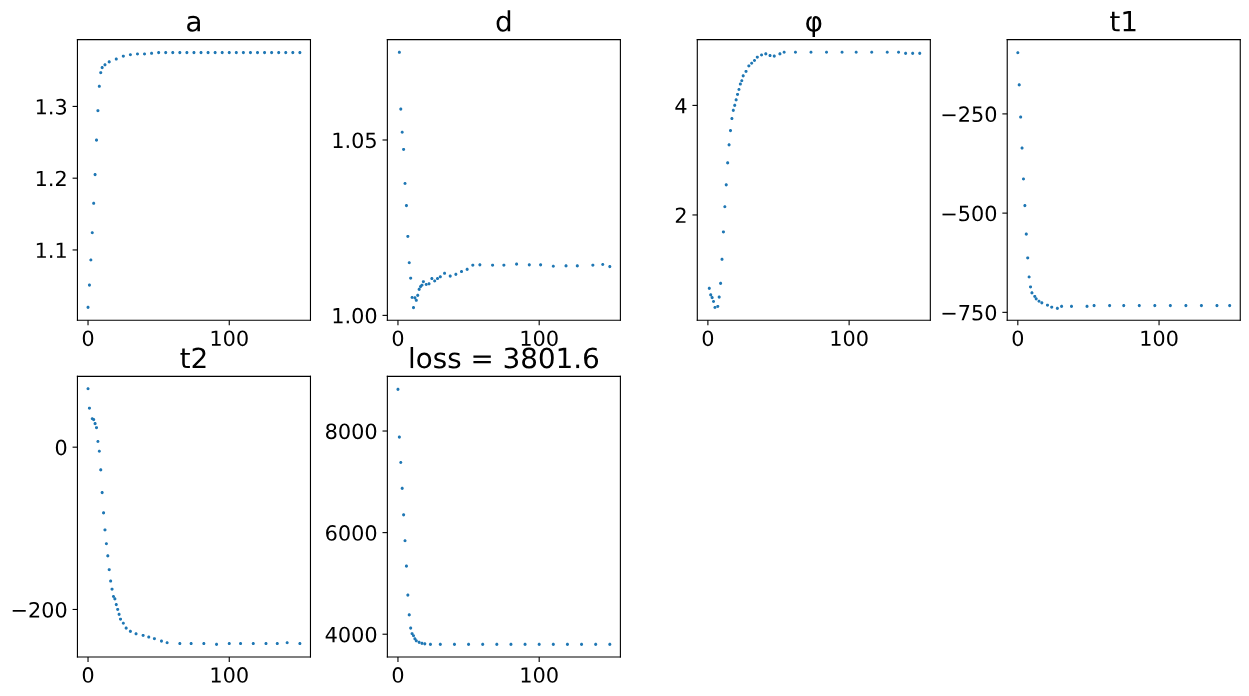 The height and width of the screenshot is (696, 1249). What do you see at coordinates (969, 312) in the screenshot?
I see `y-tick-label: −750` at bounding box center [969, 312].